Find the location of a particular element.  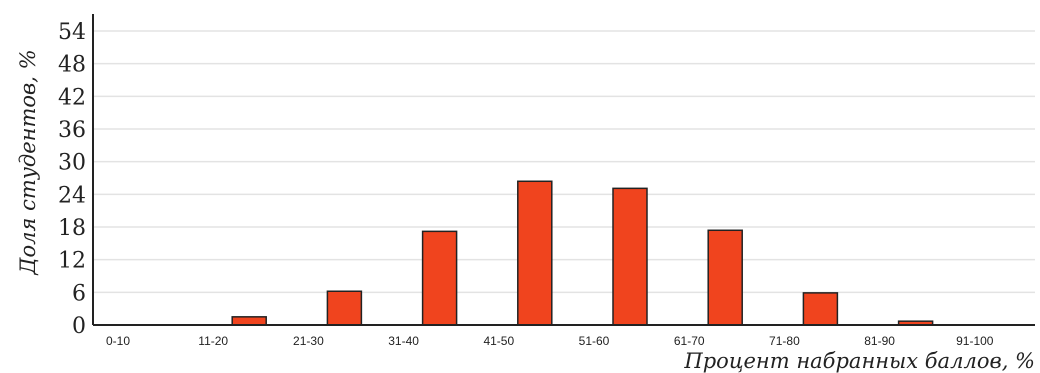

x-tick-label: 21-30 is located at coordinates (308, 341).